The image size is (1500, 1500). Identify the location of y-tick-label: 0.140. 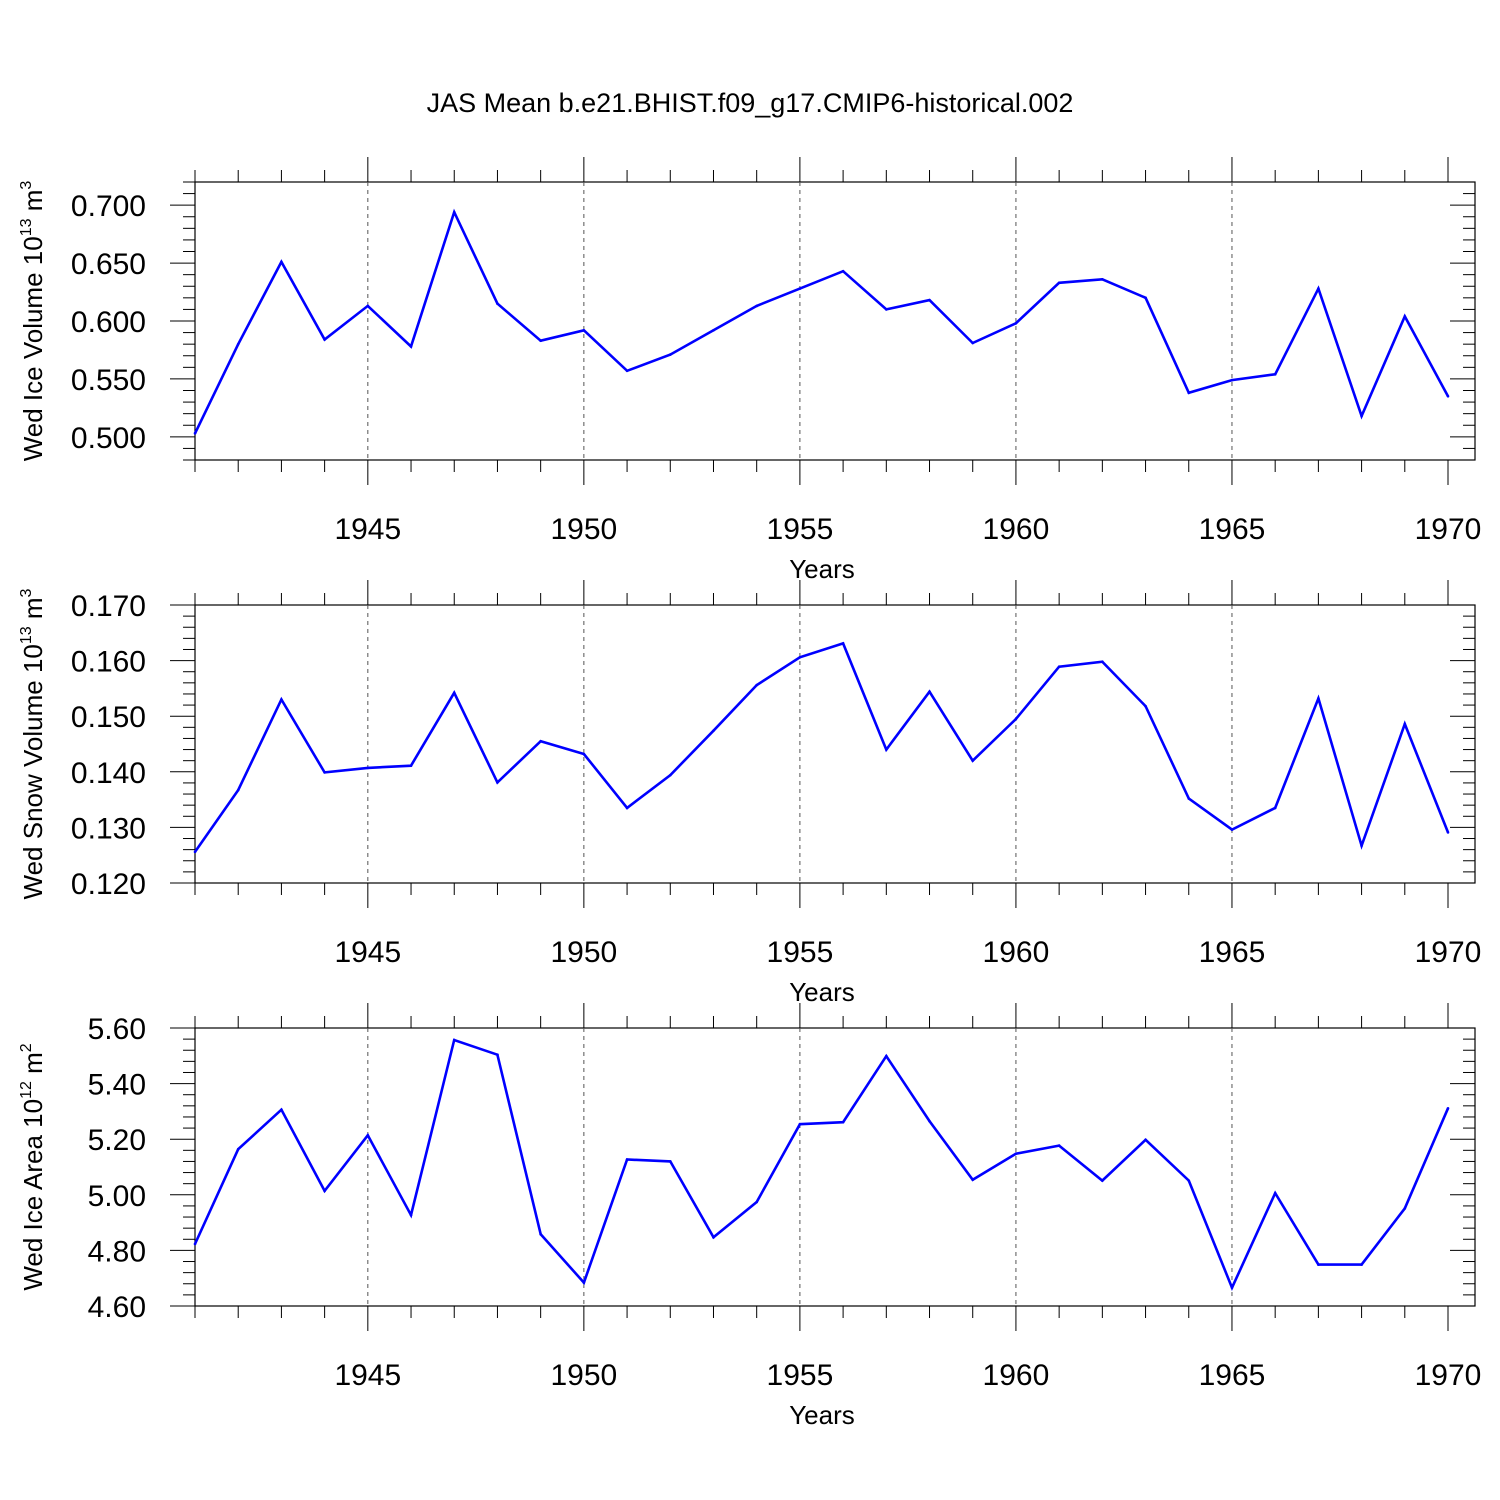
(108, 773).